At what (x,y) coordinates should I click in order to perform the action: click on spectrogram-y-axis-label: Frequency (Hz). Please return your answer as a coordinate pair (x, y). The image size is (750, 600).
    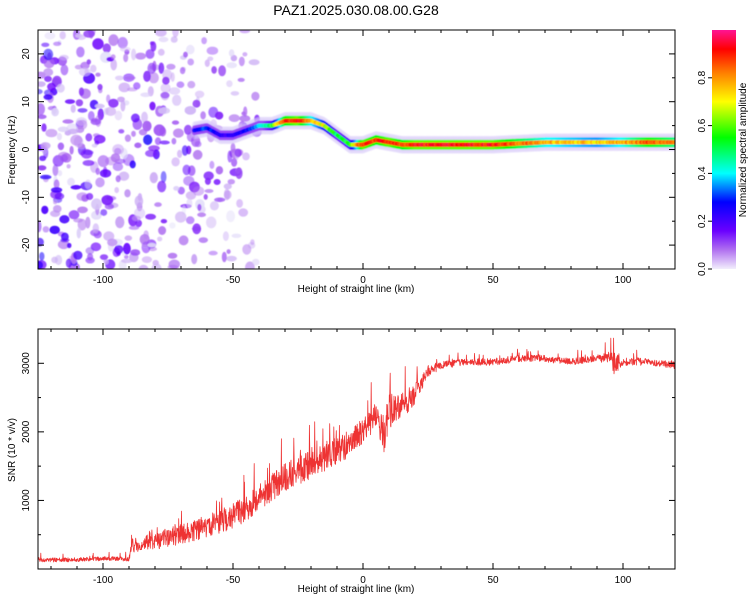
    Looking at the image, I should click on (12, 150).